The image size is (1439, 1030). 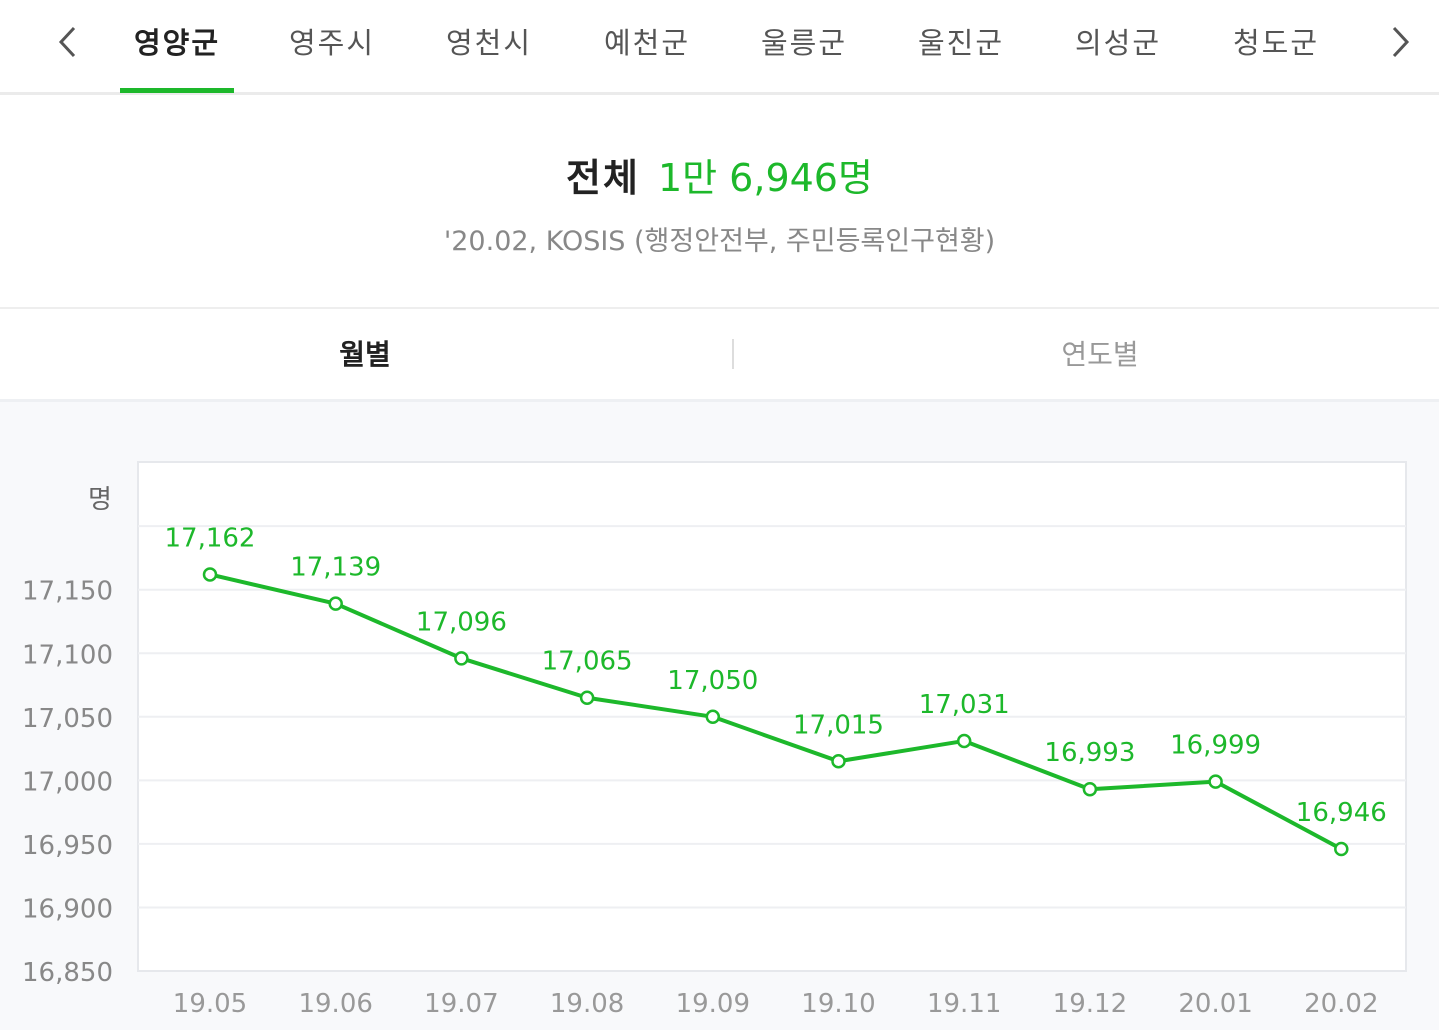 What do you see at coordinates (838, 725) in the screenshot?
I see `data-label: 17,015` at bounding box center [838, 725].